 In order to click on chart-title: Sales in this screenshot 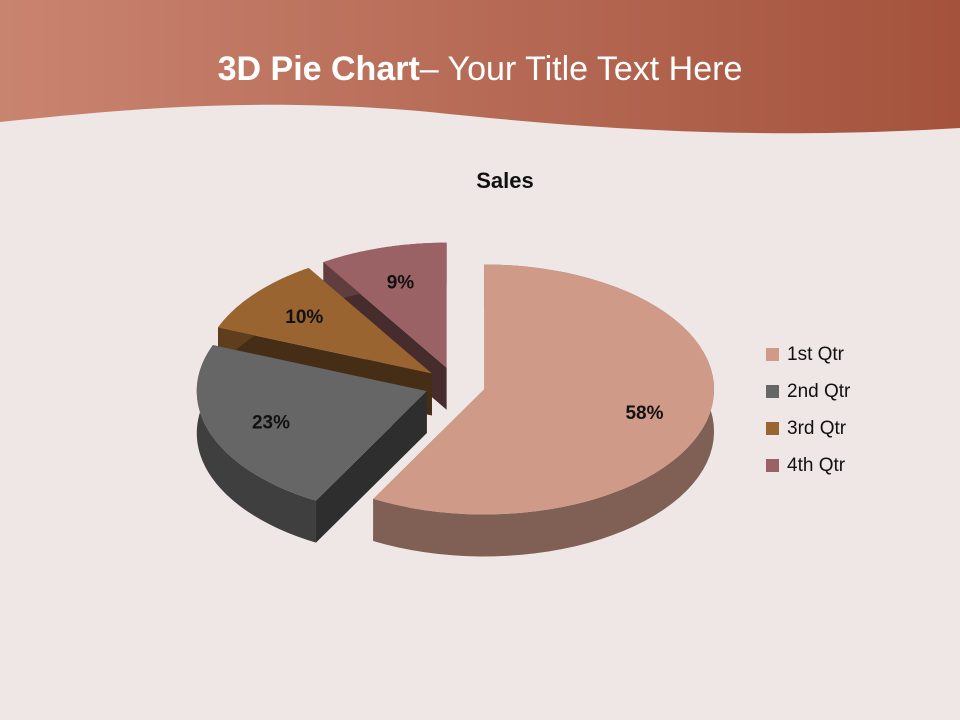, I will do `click(505, 180)`.